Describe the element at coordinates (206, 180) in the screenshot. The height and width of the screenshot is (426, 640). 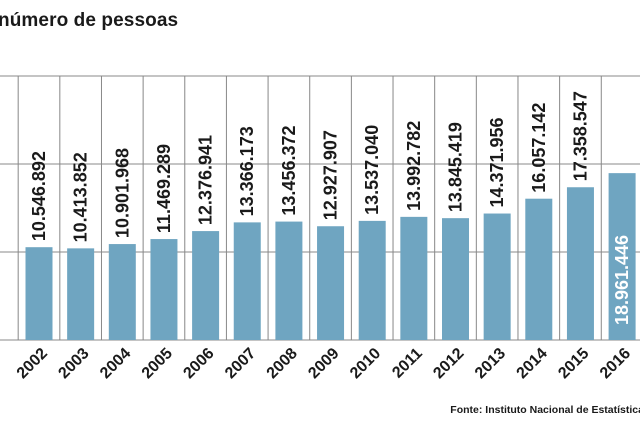
I see `data-label: 12.376.941` at that location.